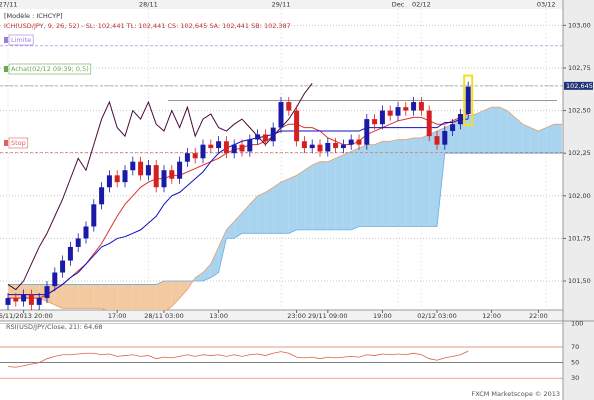  Describe the element at coordinates (579, 281) in the screenshot. I see `y-tick-label: 101,50` at that location.